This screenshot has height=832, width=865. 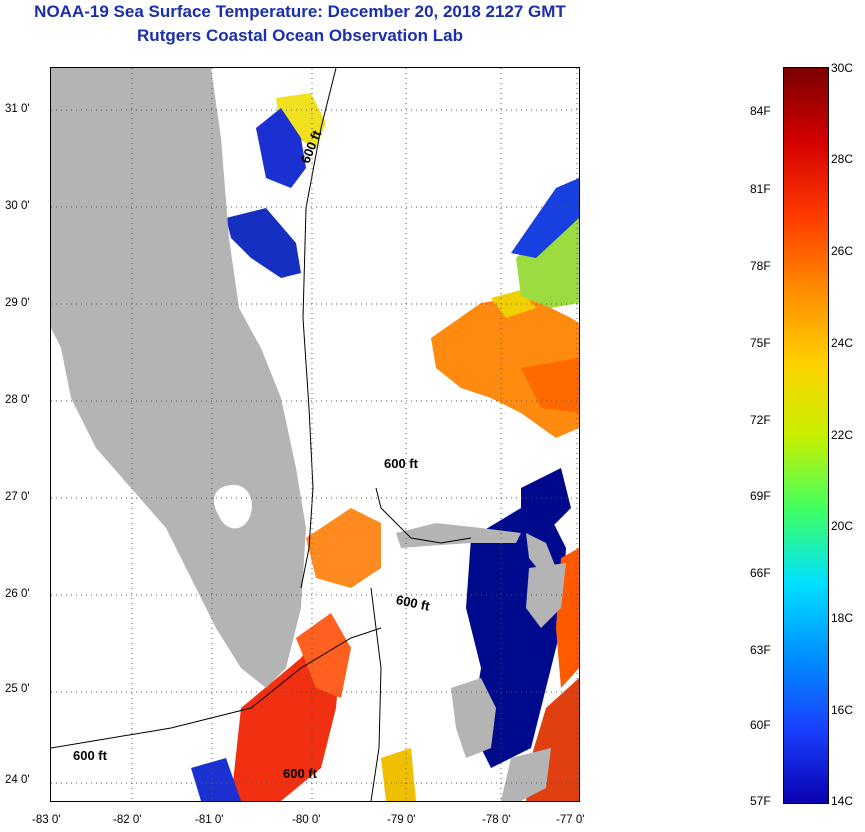 I want to click on colorbar-celsius-label: 28C, so click(x=842, y=159).